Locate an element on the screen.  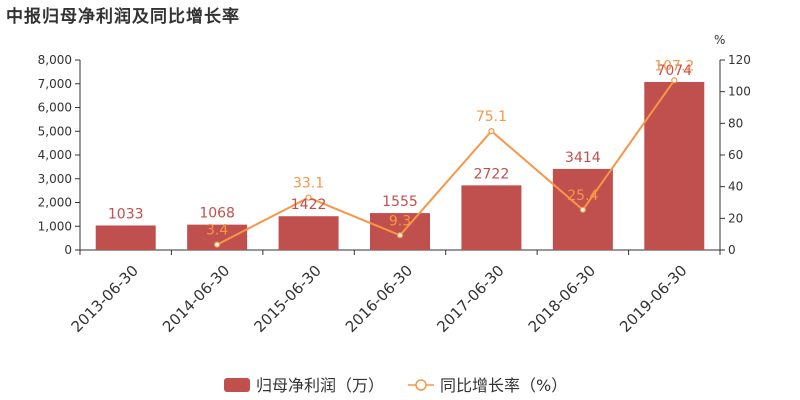
line-value-label: 33.1 is located at coordinates (308, 184).